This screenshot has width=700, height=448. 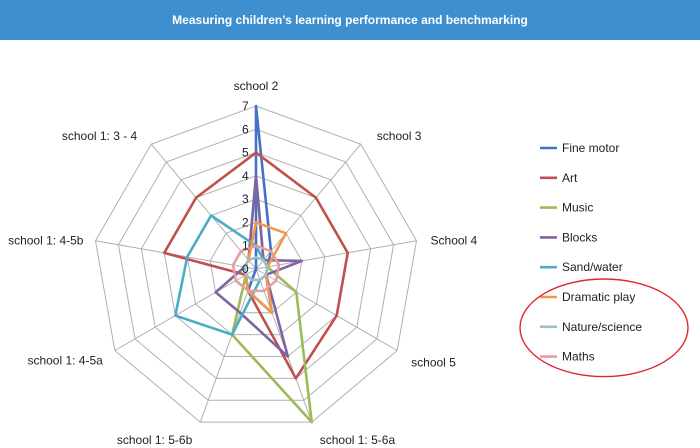 I want to click on series-line-maths, so click(x=256, y=268).